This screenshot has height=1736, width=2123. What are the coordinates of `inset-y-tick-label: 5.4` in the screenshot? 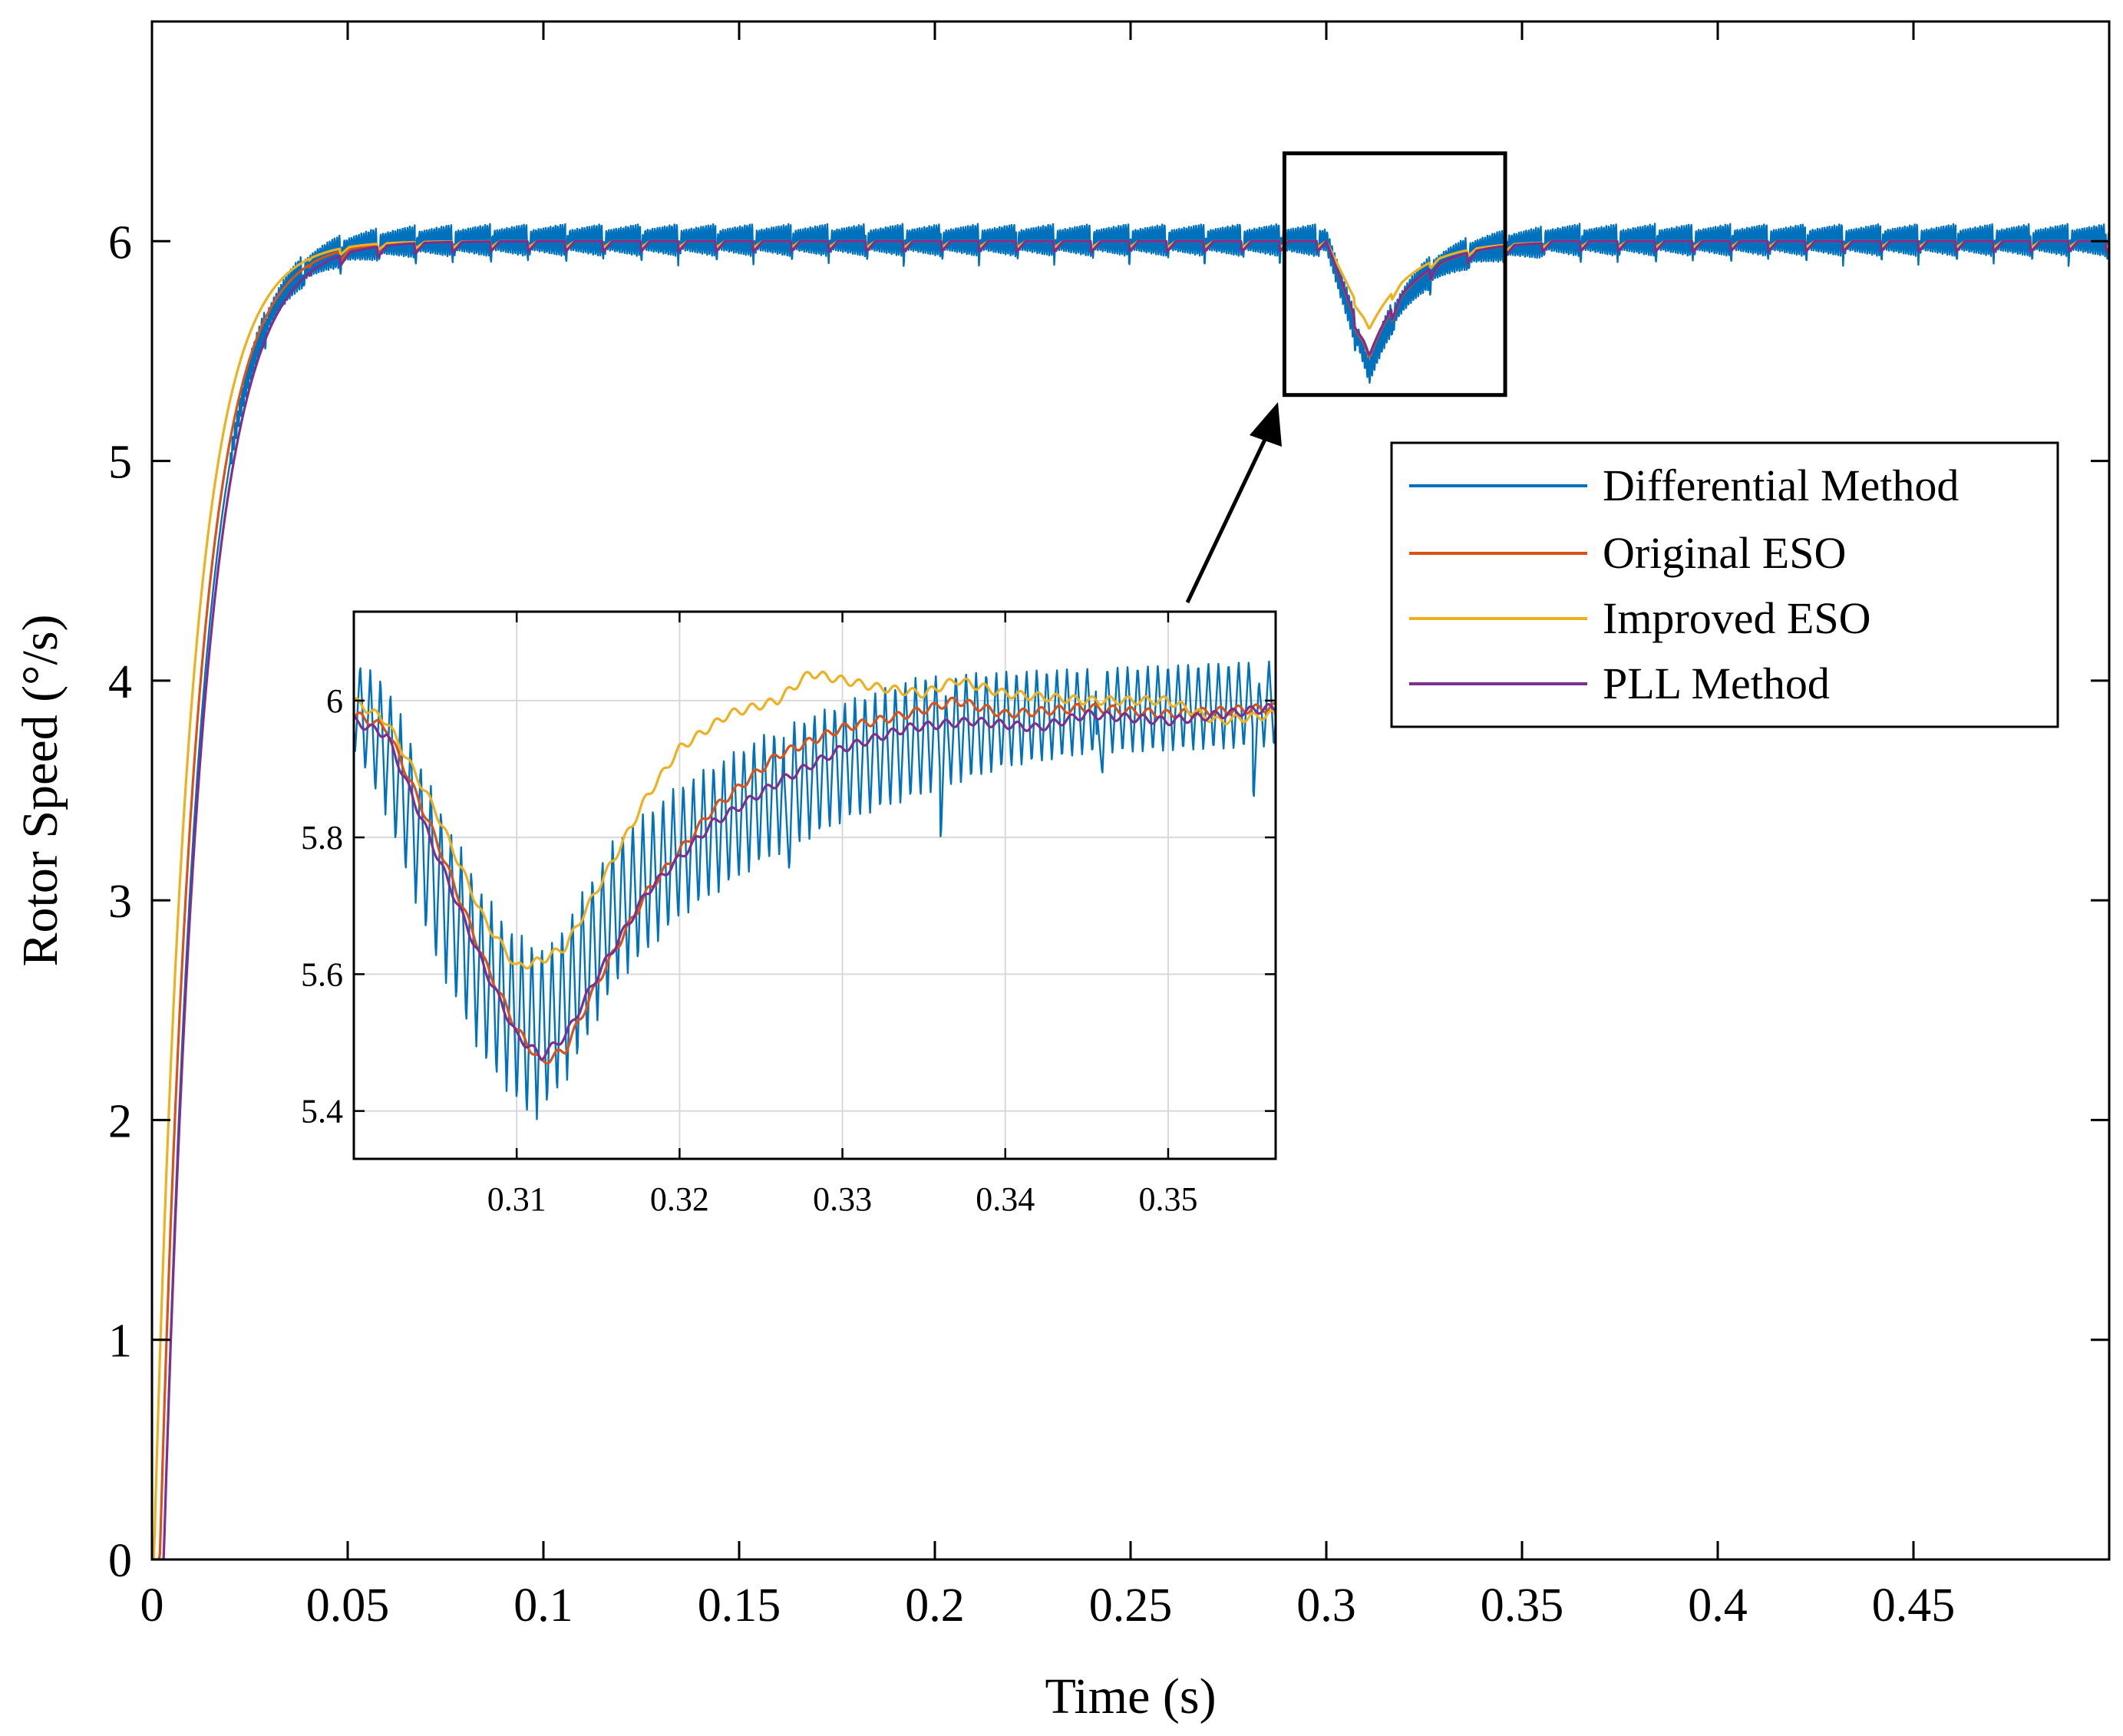 It's located at (322, 1112).